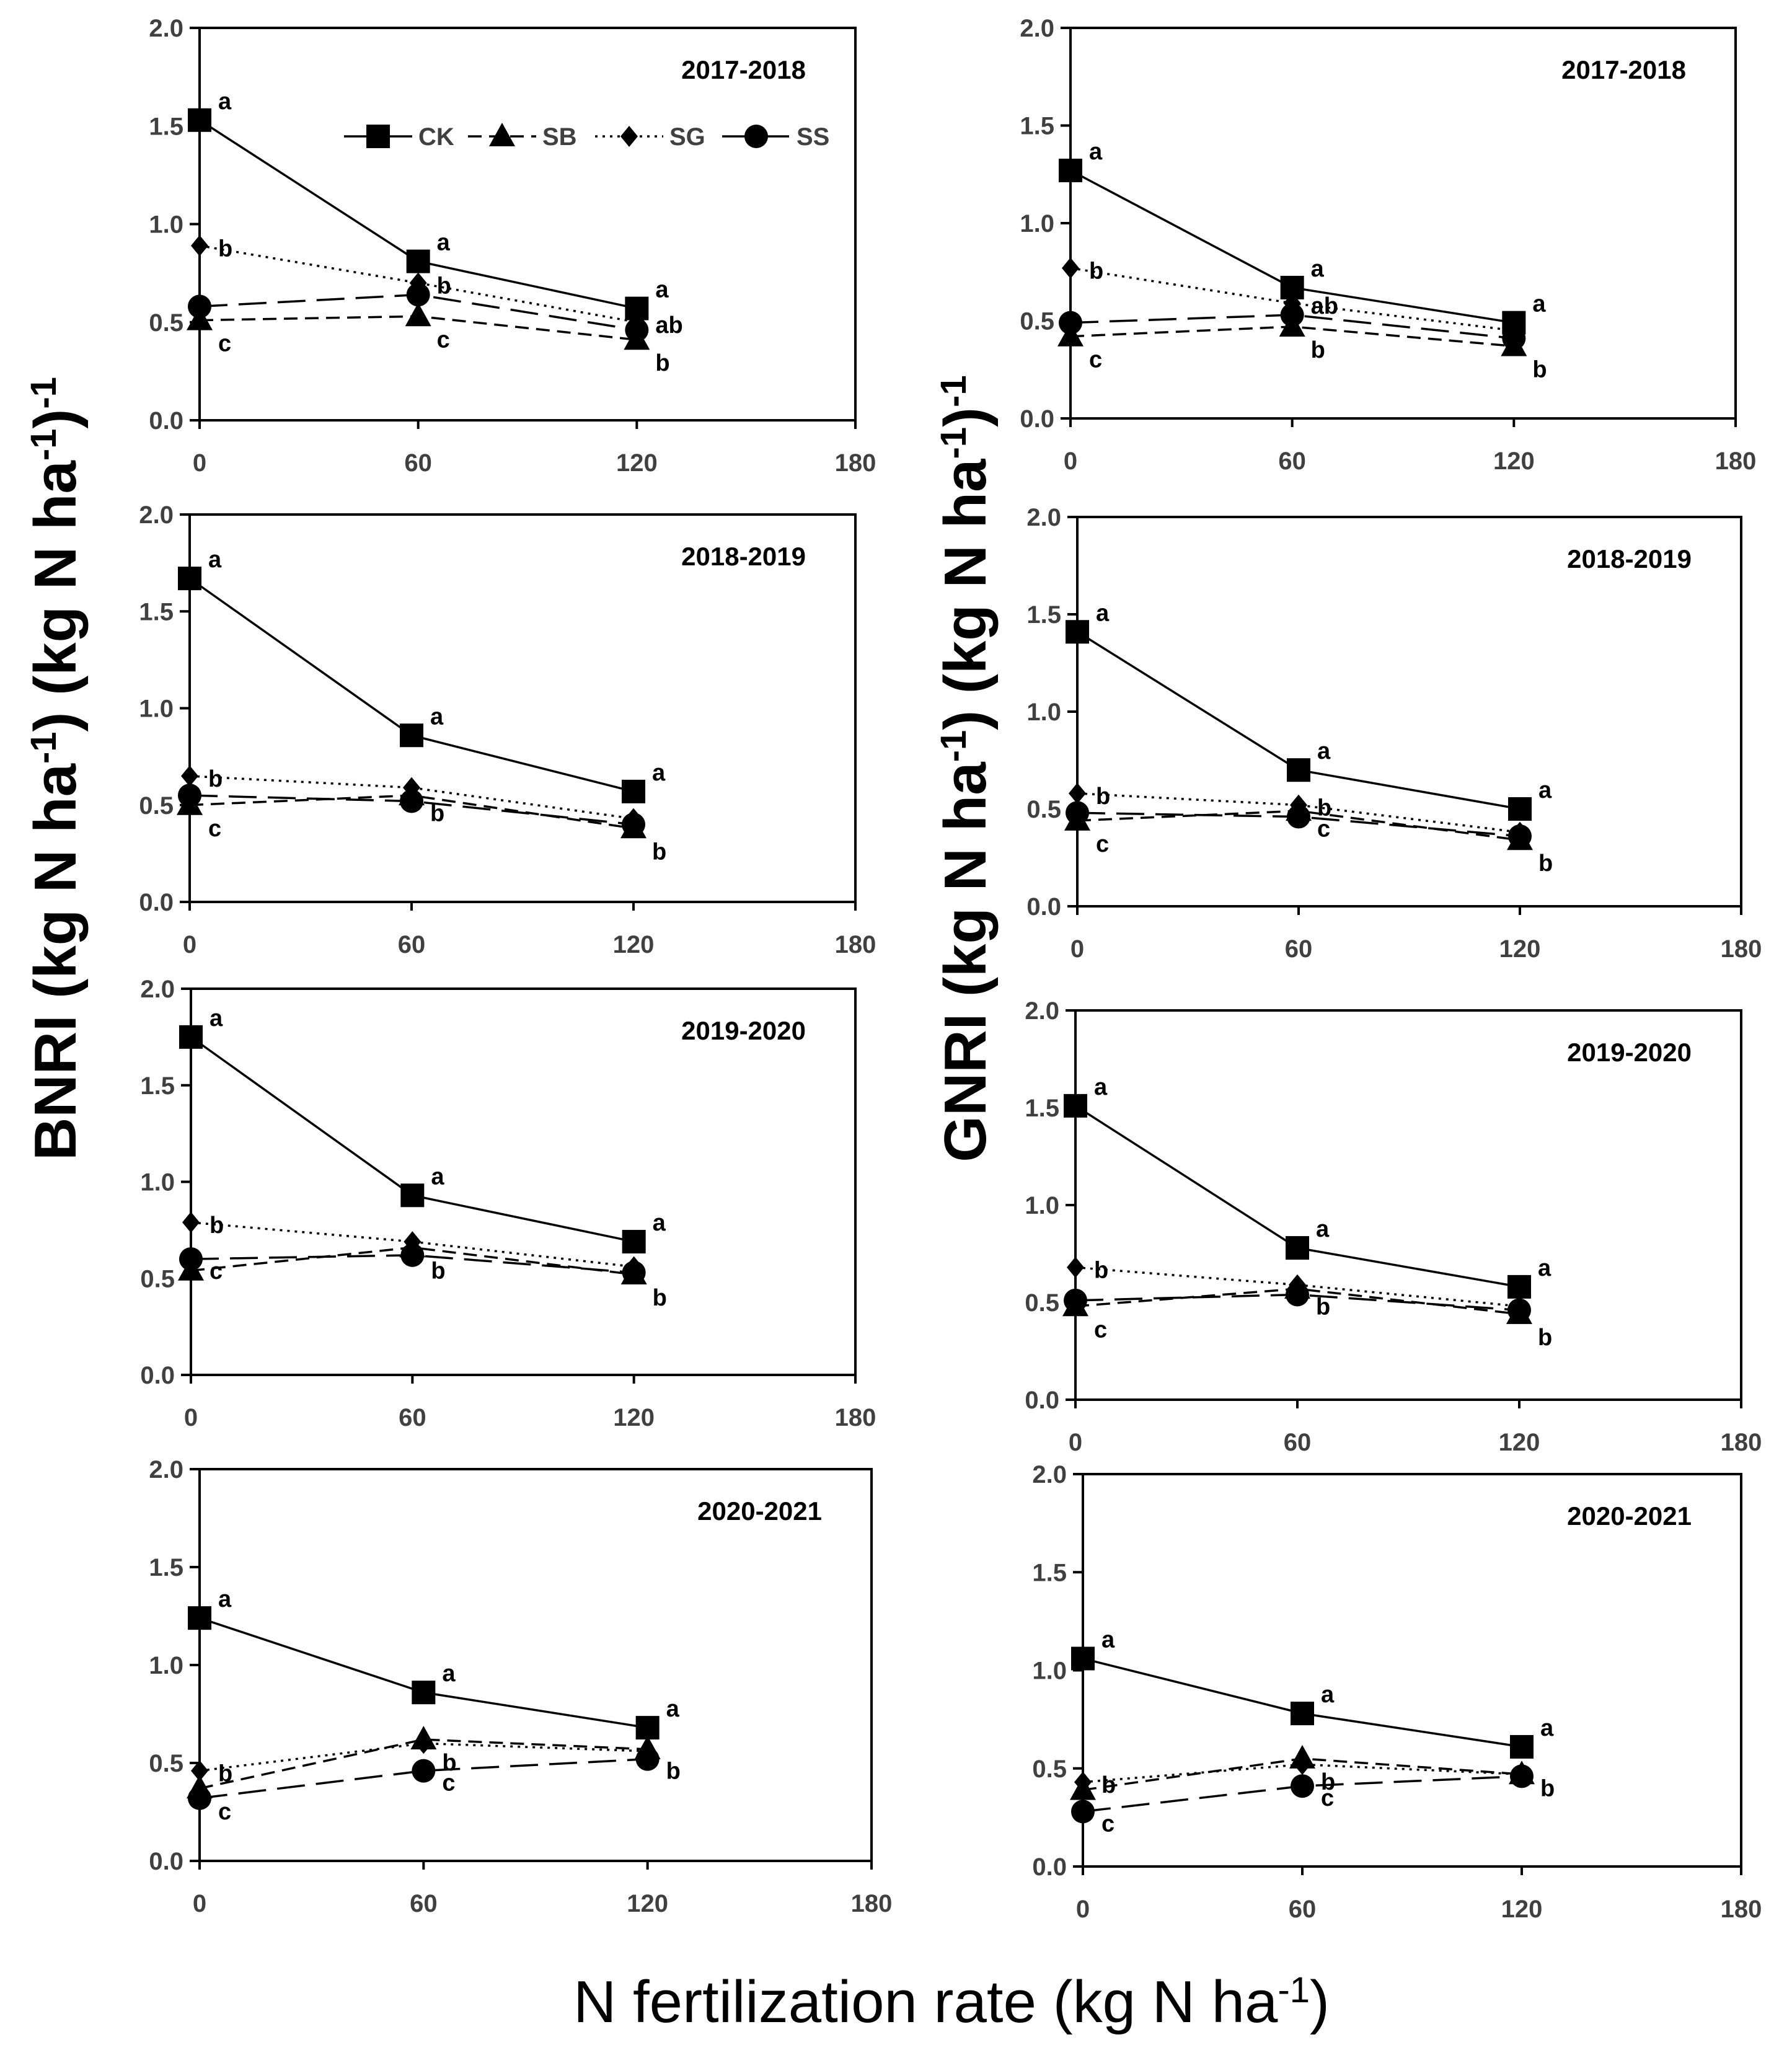 The width and height of the screenshot is (1792, 2063). I want to click on series-line-ss, so click(423, 1778).